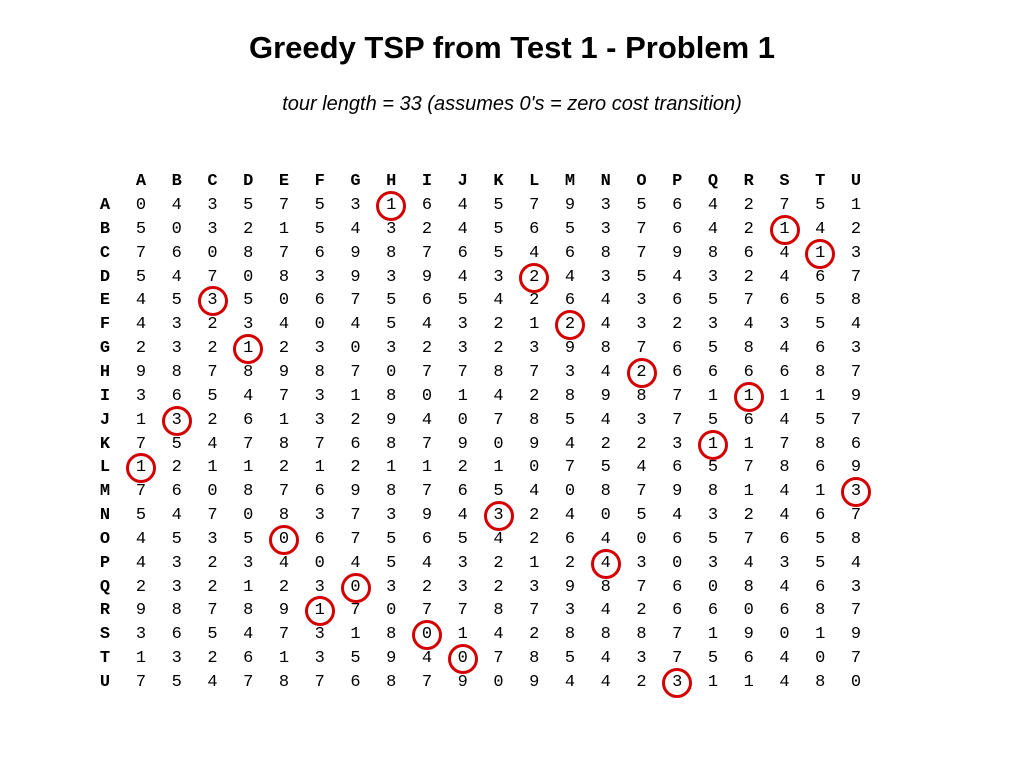  Describe the element at coordinates (784, 181) in the screenshot. I see `column-header: S` at that location.